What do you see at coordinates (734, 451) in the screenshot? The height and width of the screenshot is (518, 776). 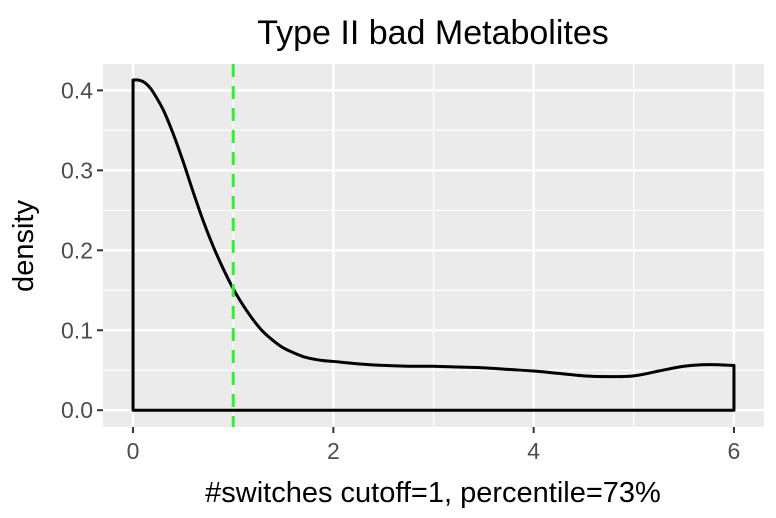 I see `x-tick-label: 6` at bounding box center [734, 451].